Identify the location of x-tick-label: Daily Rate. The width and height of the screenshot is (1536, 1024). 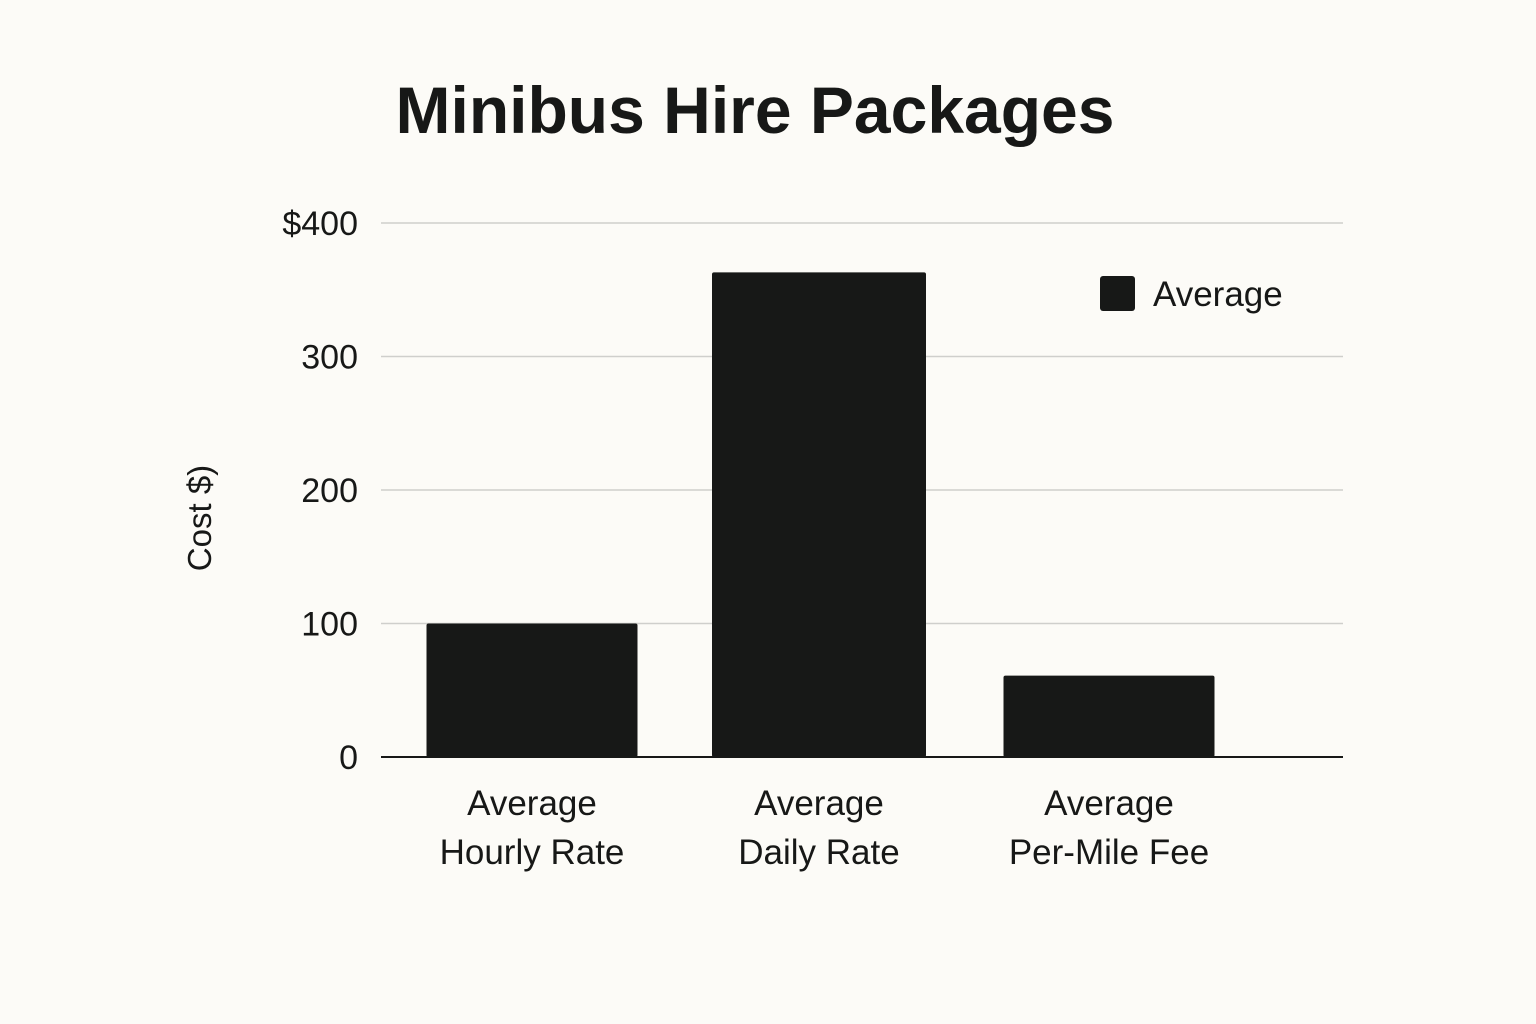
(818, 852).